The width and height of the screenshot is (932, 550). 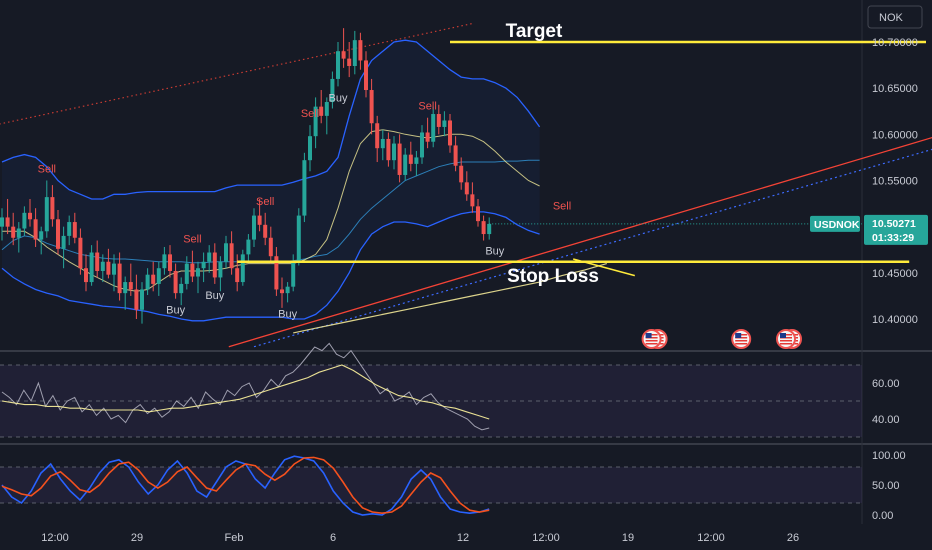 I want to click on price-axis, so click(x=897, y=275).